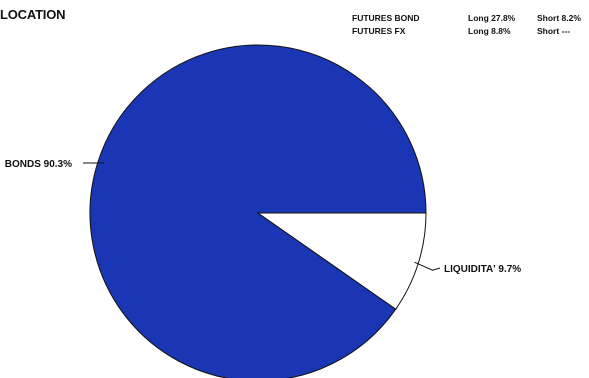 This screenshot has height=378, width=589. I want to click on slice-label-1: LIQUIDITA' 9.7%, so click(482, 269).